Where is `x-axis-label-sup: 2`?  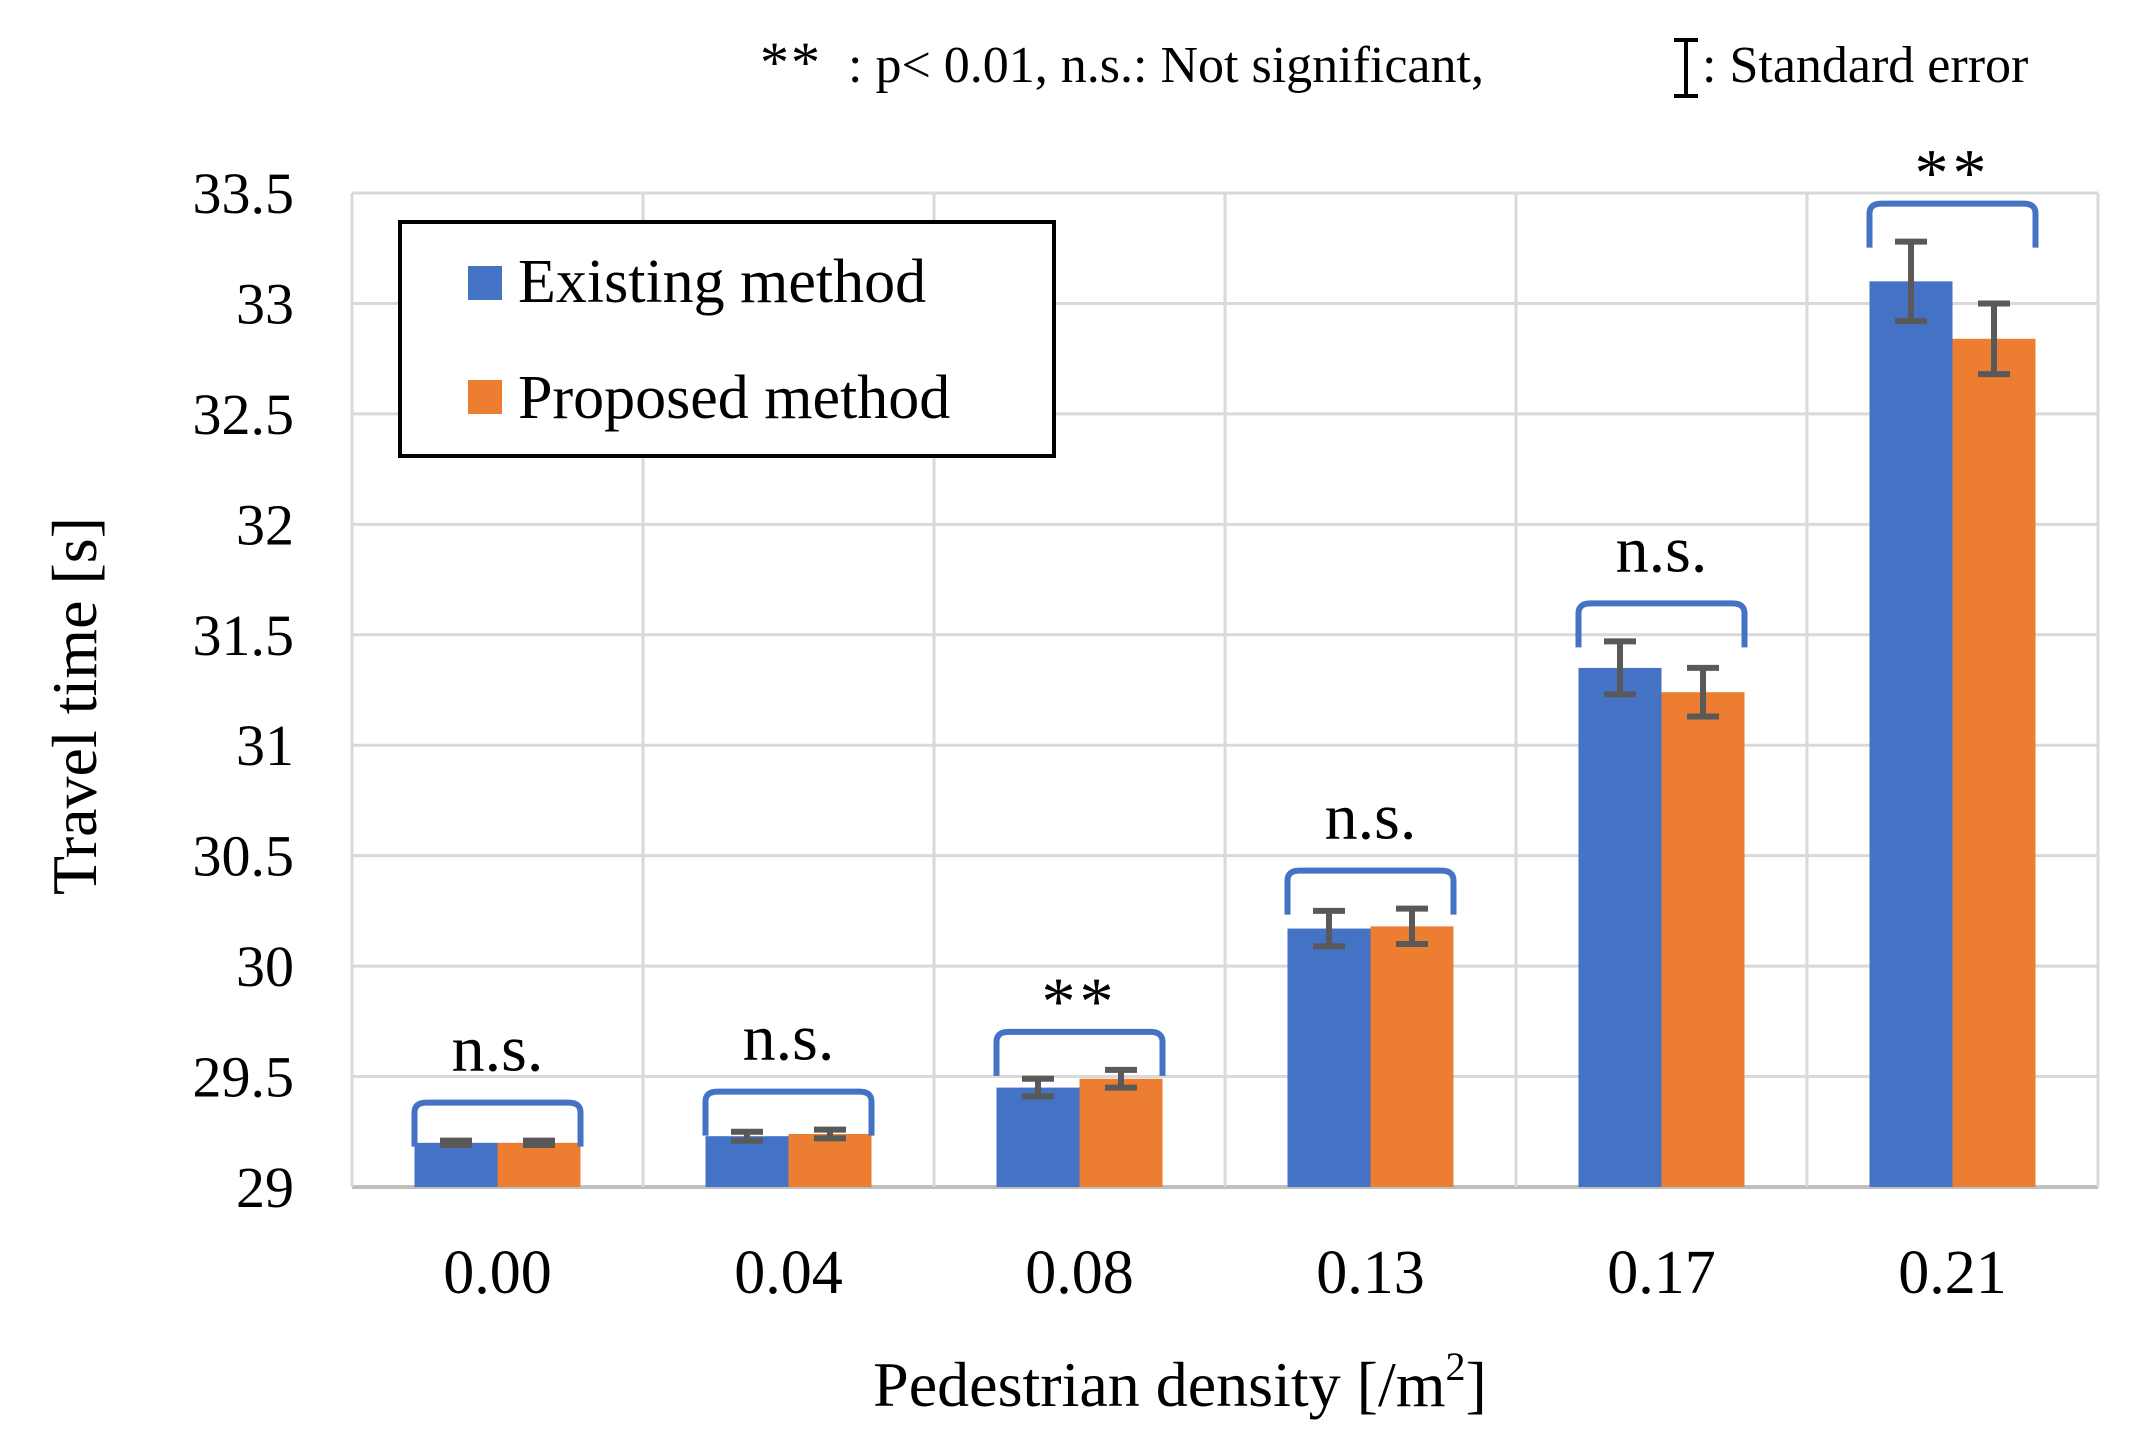 x-axis-label-sup: 2 is located at coordinates (1456, 1366).